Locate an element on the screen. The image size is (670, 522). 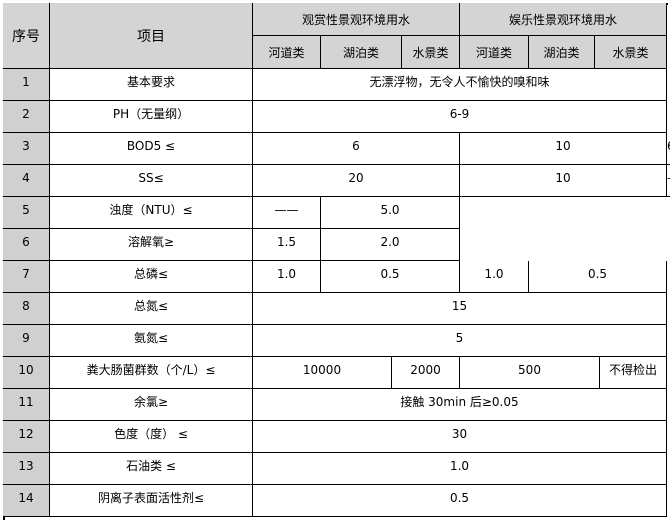
row-item: 石油类 ≤ is located at coordinates (151, 469).